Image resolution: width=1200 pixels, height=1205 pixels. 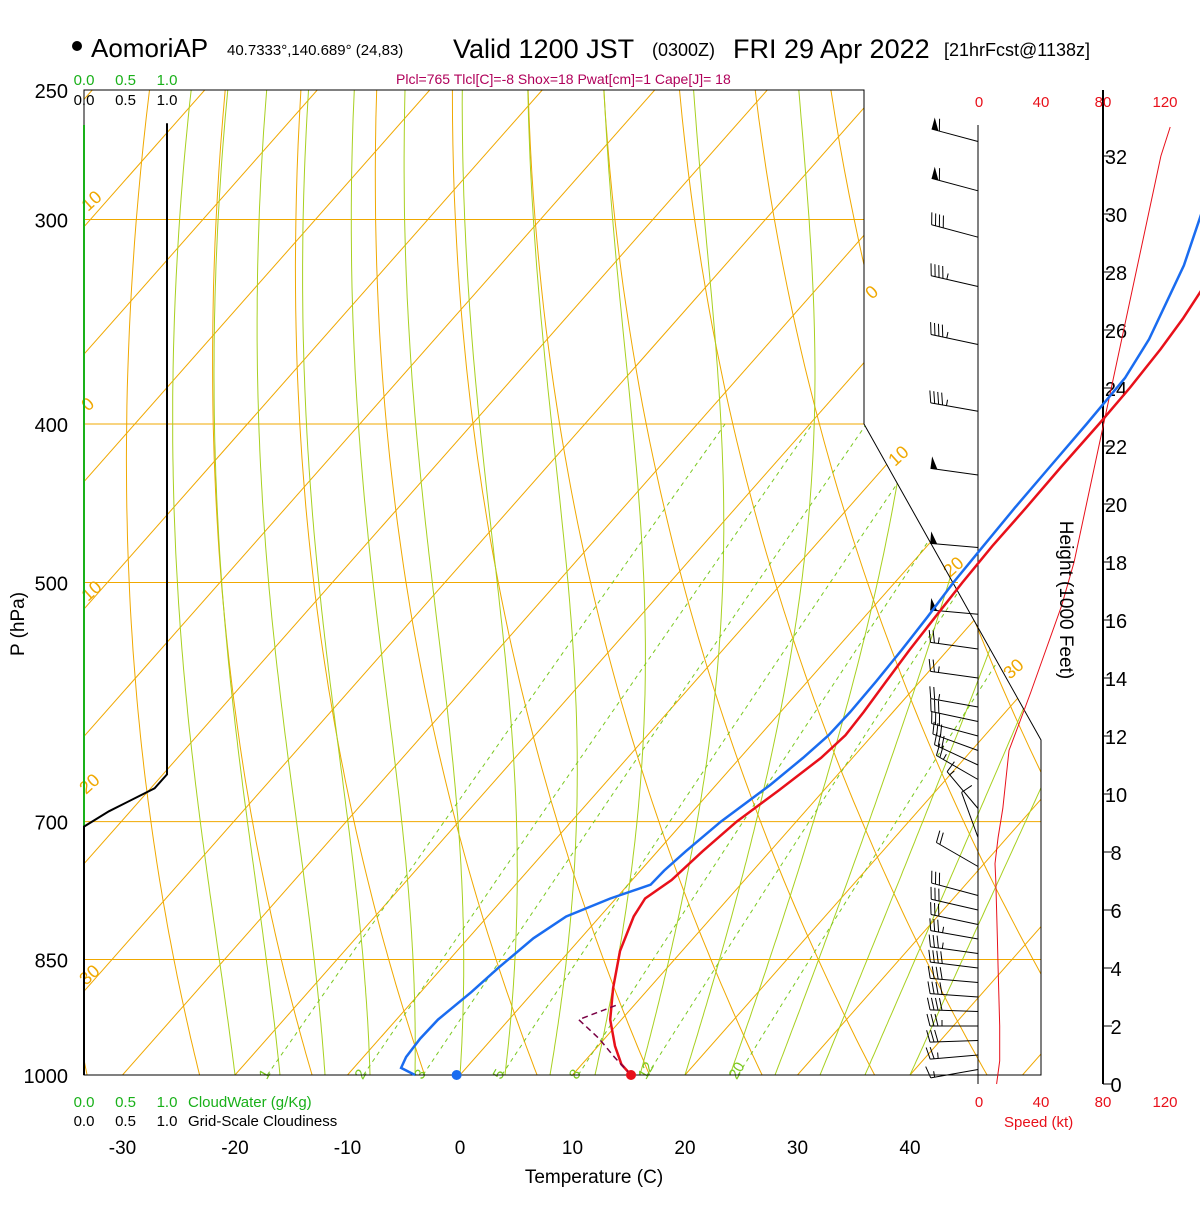 What do you see at coordinates (51, 426) in the screenshot?
I see `pressure-tick-label: 400` at bounding box center [51, 426].